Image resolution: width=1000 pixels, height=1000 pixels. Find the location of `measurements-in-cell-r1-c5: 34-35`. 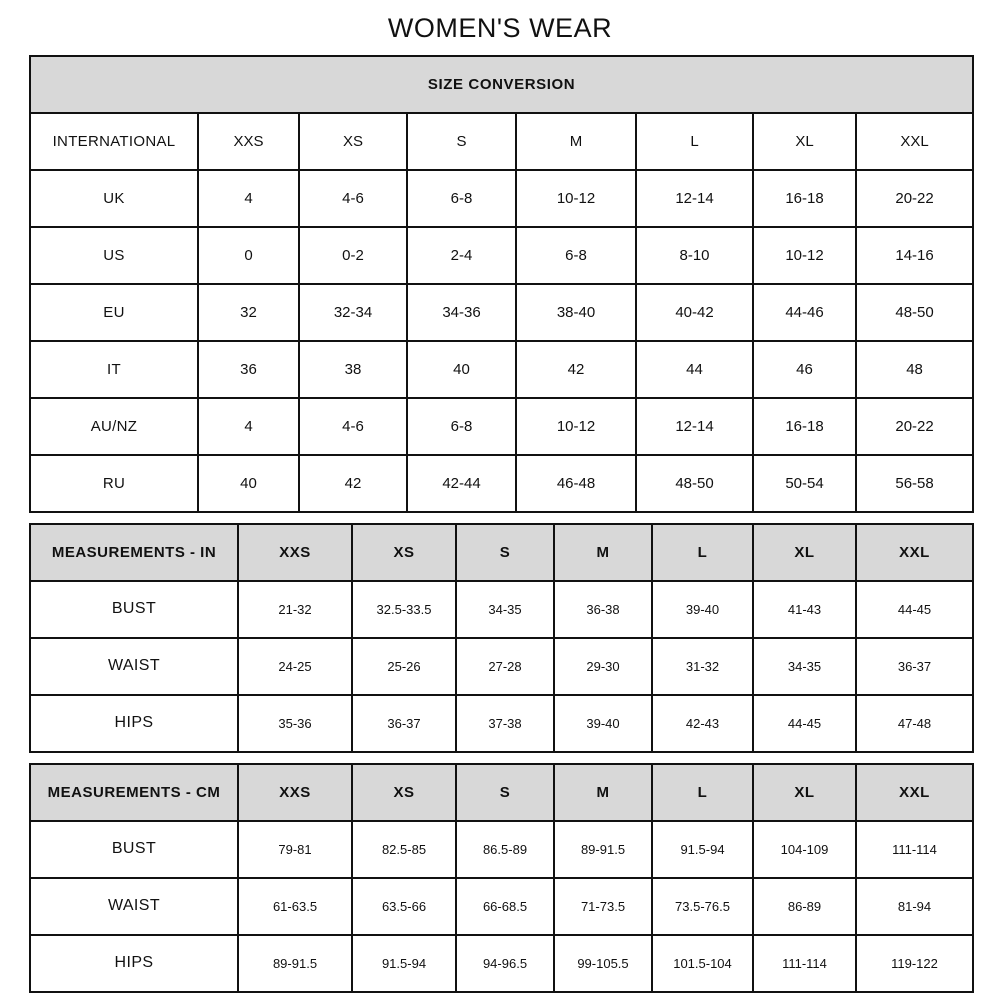

measurements-in-cell-r1-c5: 34-35 is located at coordinates (804, 666).